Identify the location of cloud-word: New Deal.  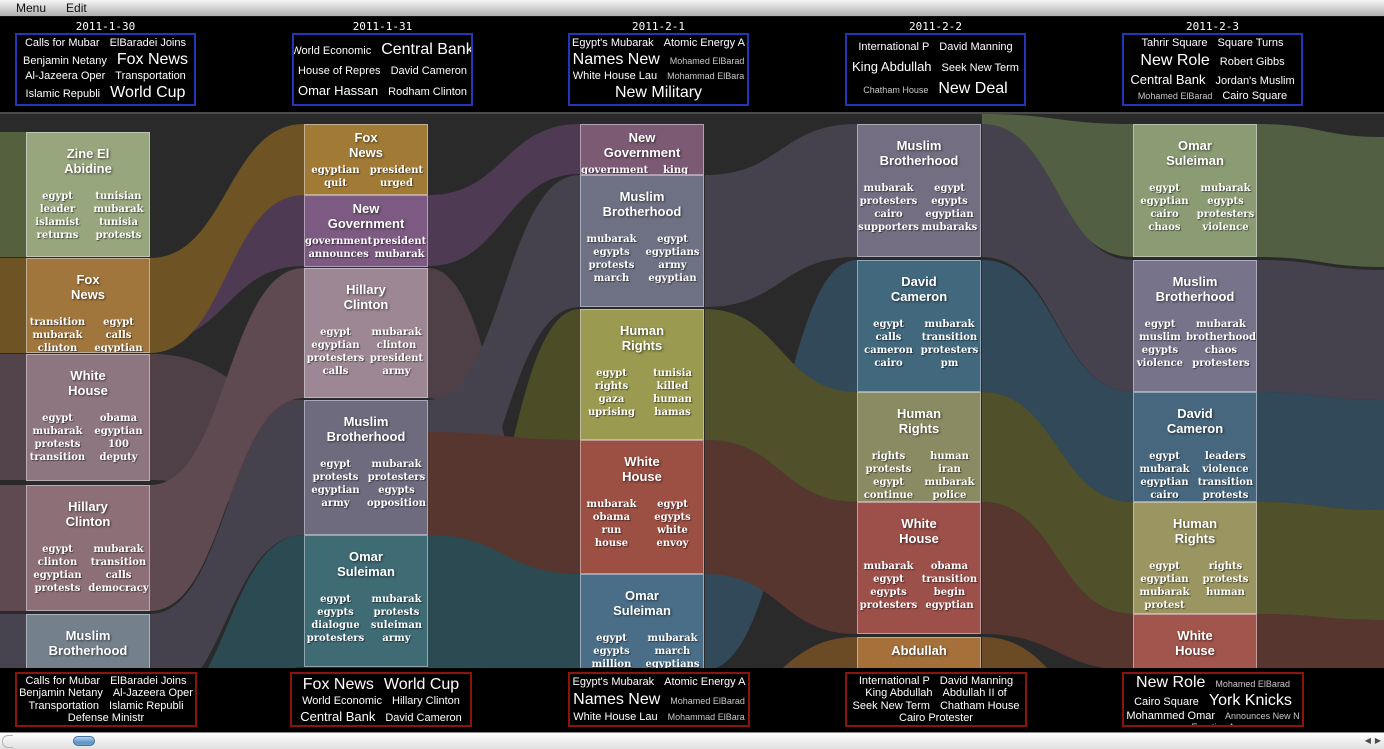
(973, 88).